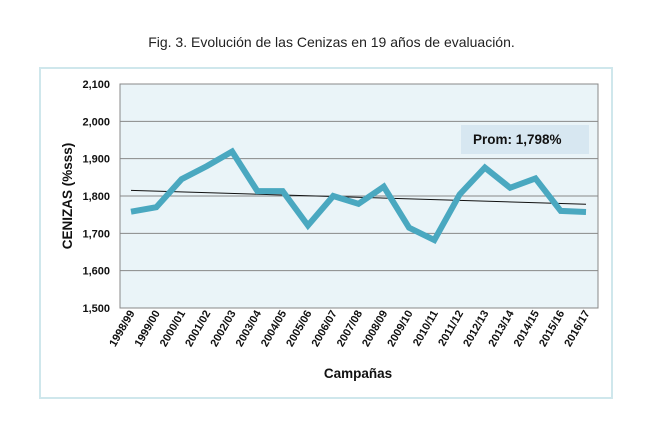 The image size is (663, 425). Describe the element at coordinates (96, 197) in the screenshot. I see `y-tick-label: 1,800` at that location.